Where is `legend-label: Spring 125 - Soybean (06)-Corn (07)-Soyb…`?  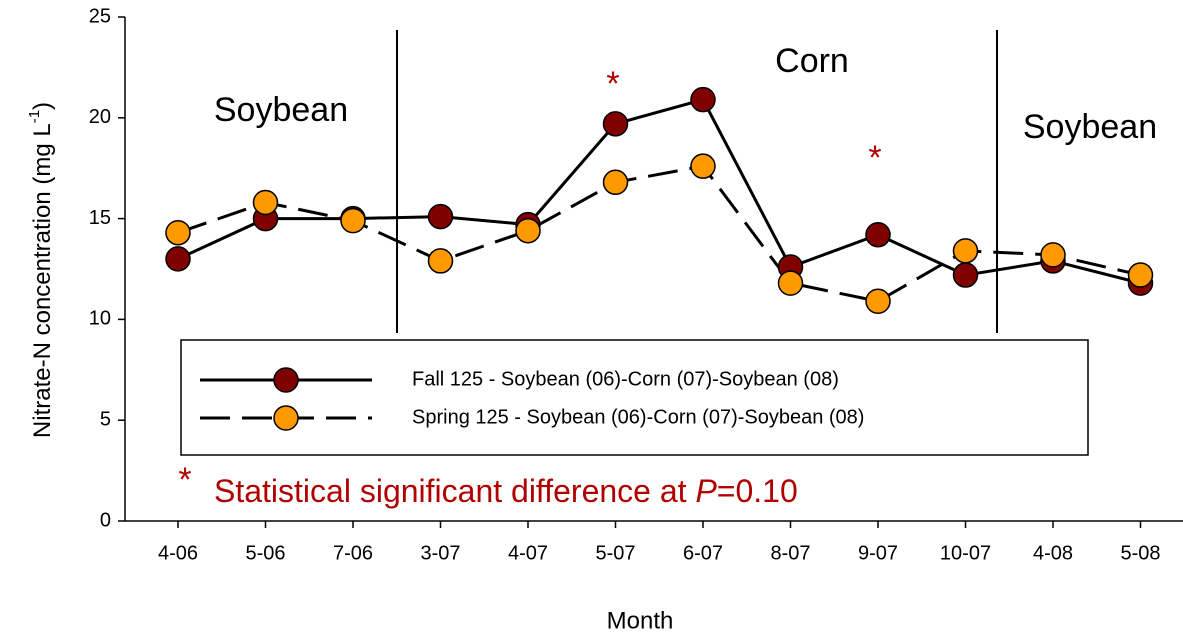 legend-label: Spring 125 - Soybean (06)-Corn (07)-Soyb… is located at coordinates (638, 417).